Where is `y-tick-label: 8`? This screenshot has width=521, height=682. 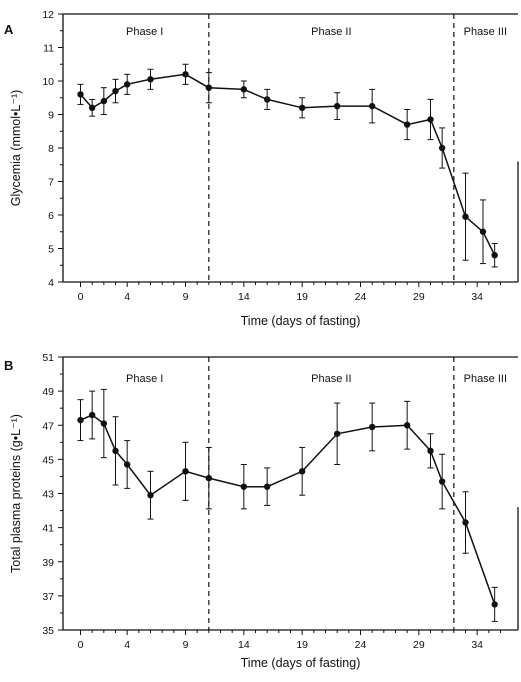 y-tick-label: 8 is located at coordinates (51, 149).